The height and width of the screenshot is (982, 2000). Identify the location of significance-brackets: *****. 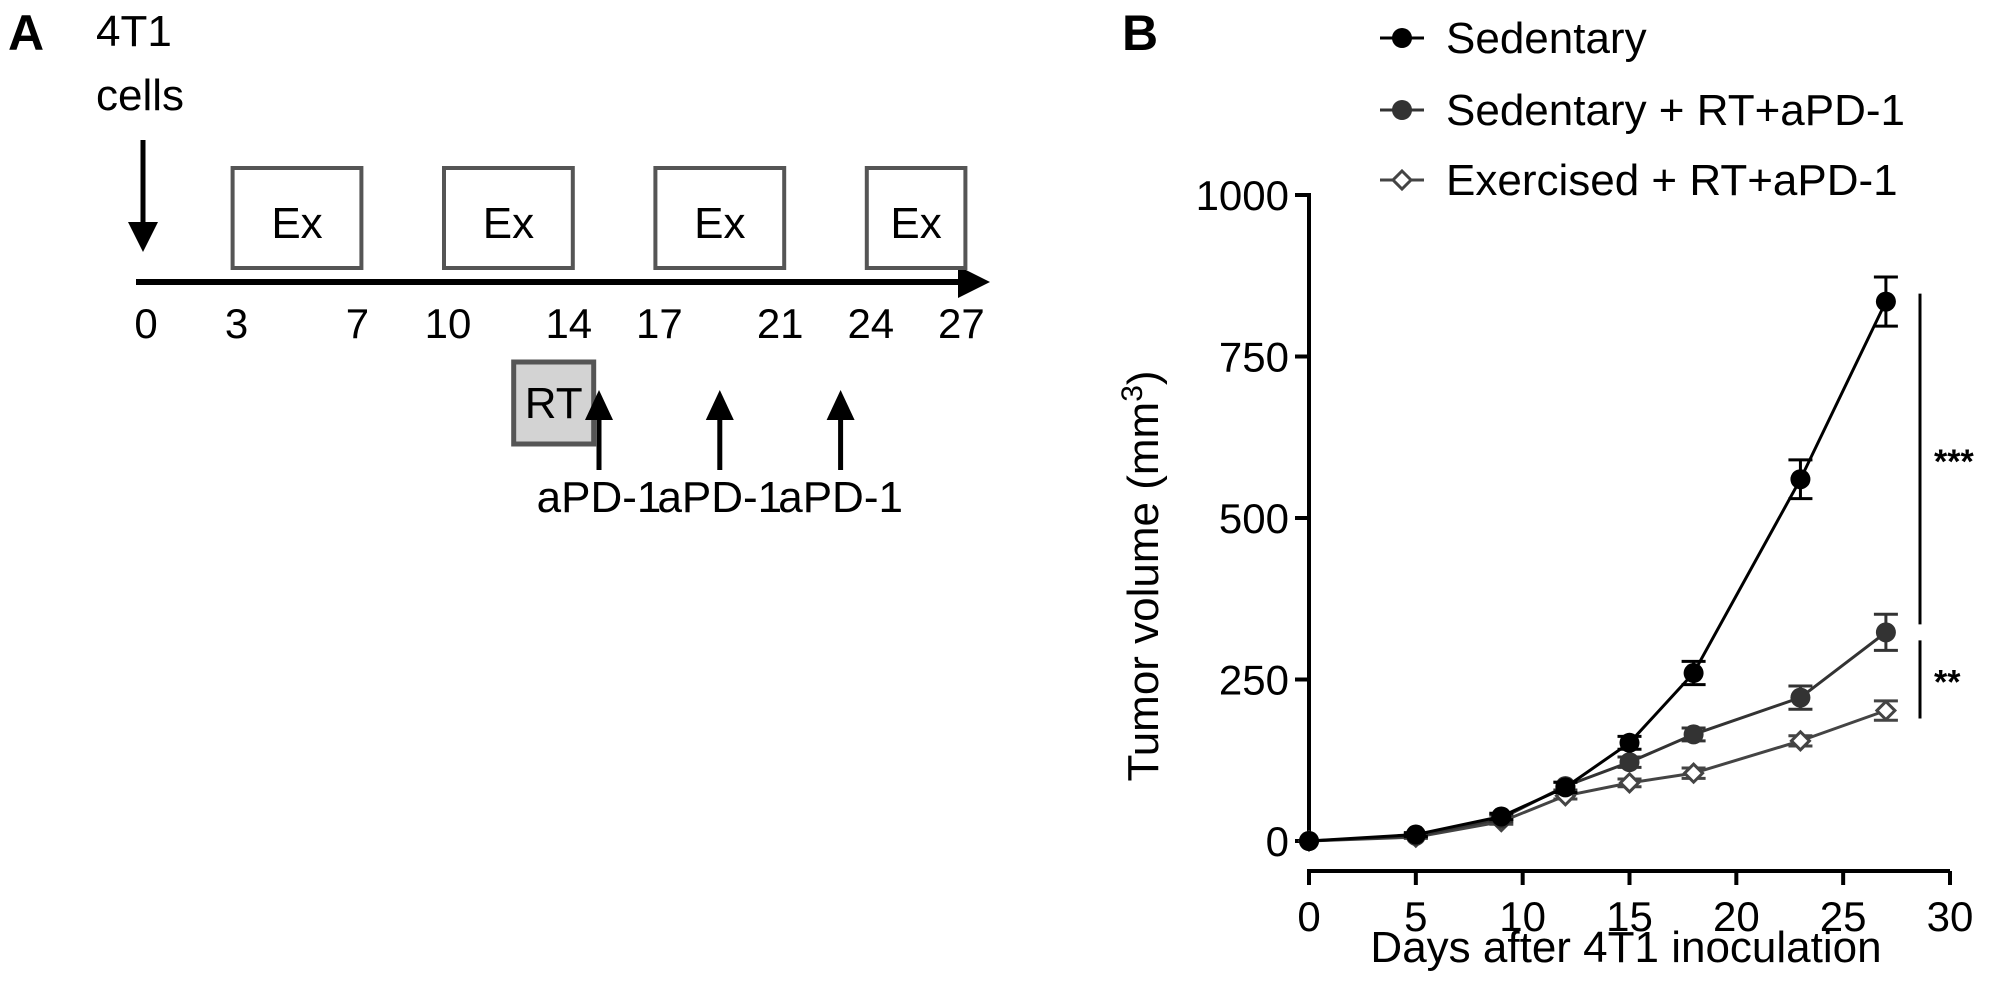
(1946, 506).